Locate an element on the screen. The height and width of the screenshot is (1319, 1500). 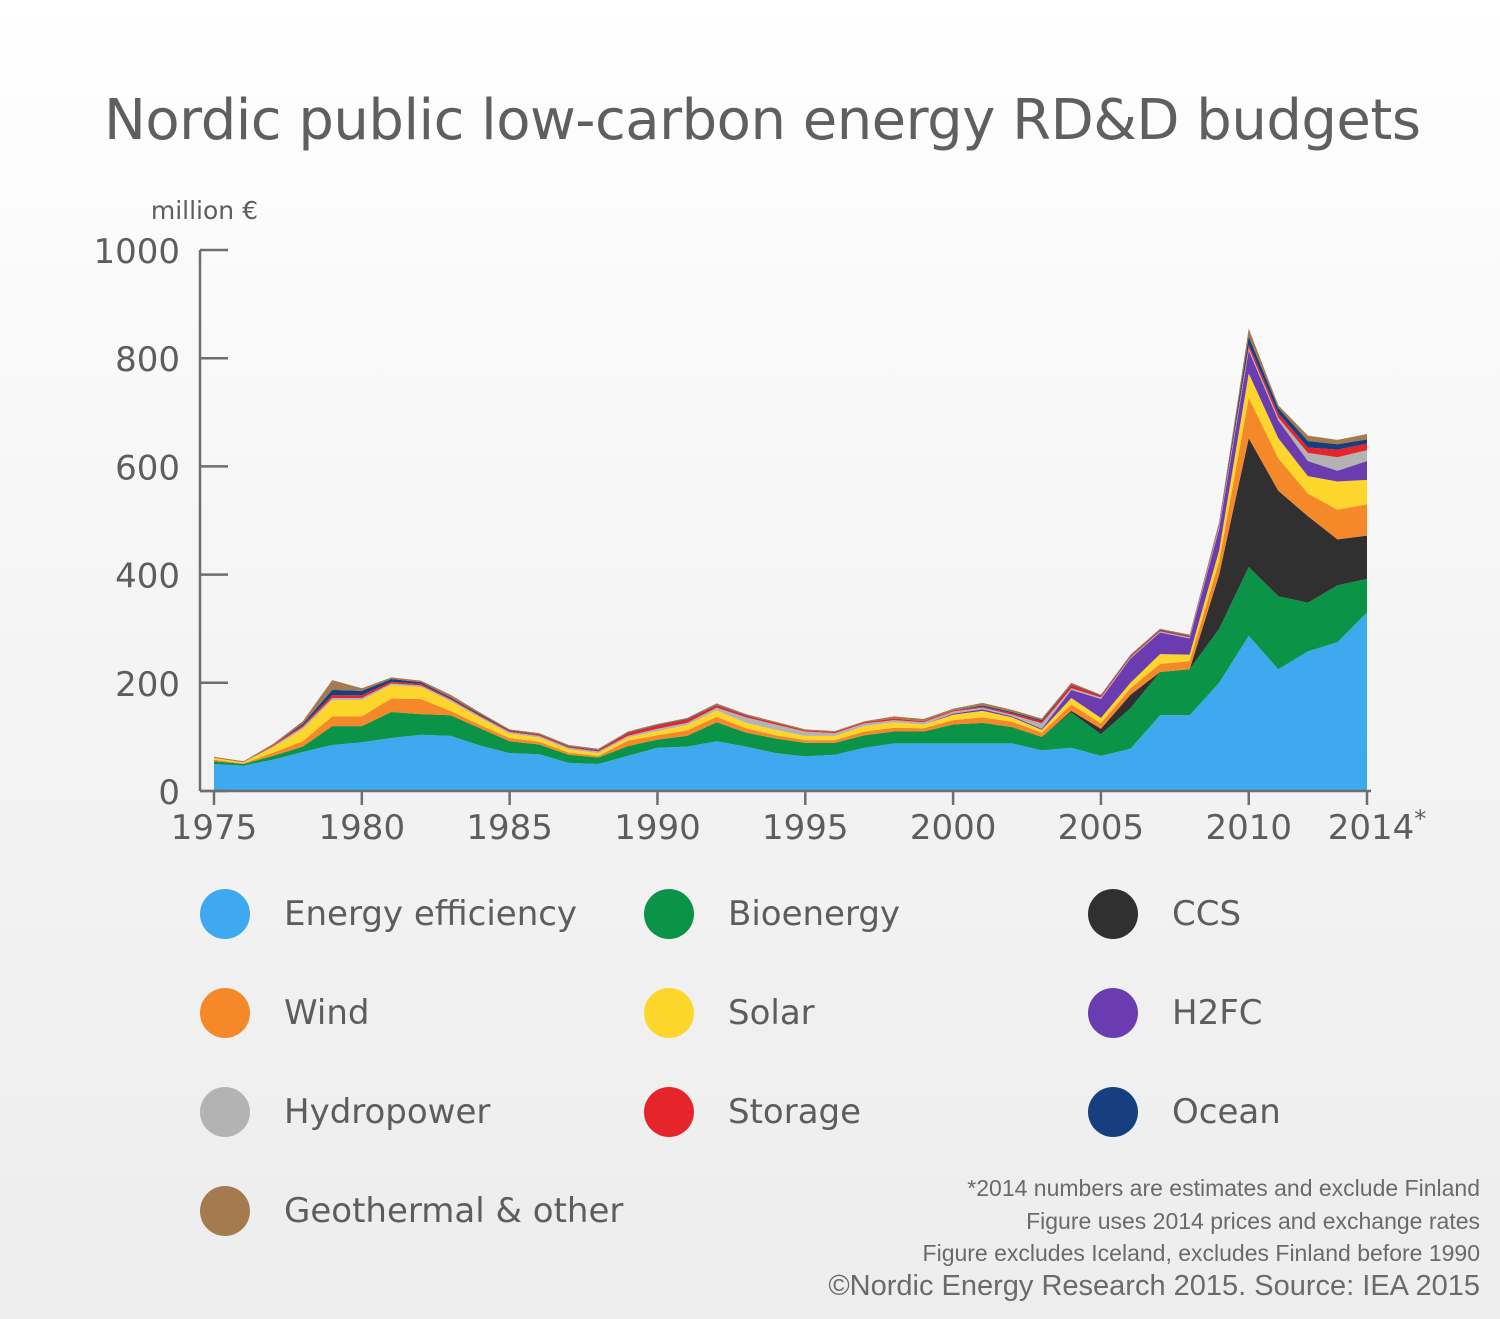
area-bioenergy is located at coordinates (790, 666).